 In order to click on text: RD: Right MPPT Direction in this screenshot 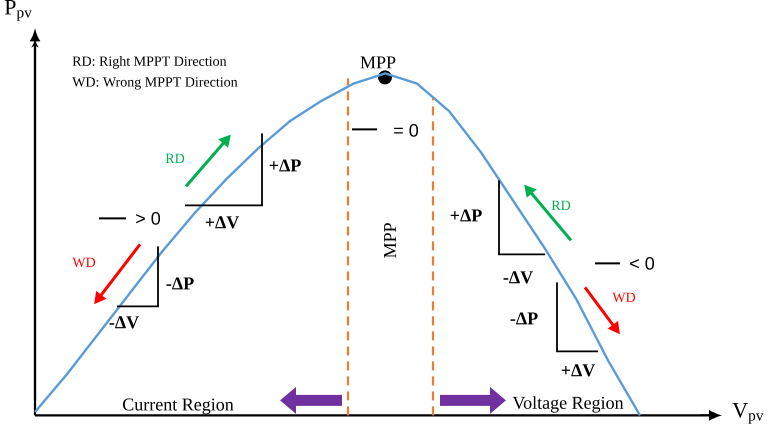, I will do `click(149, 62)`.